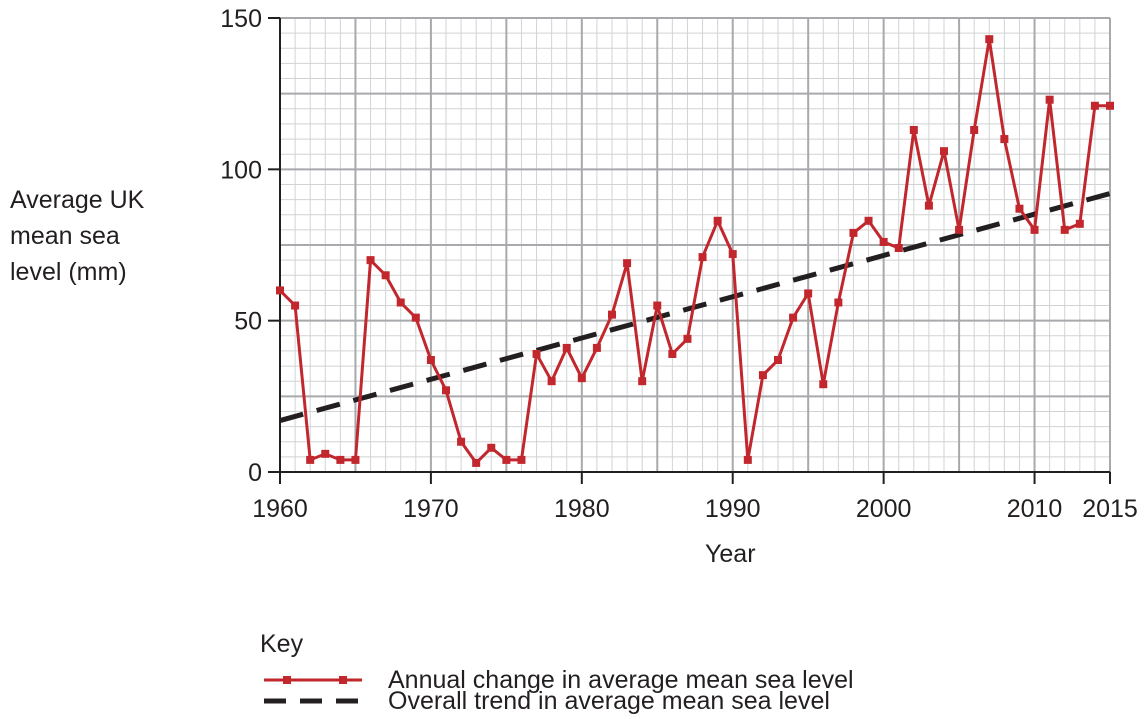 This screenshot has width=1144, height=719. I want to click on x-tick-label: 2010, so click(1035, 509).